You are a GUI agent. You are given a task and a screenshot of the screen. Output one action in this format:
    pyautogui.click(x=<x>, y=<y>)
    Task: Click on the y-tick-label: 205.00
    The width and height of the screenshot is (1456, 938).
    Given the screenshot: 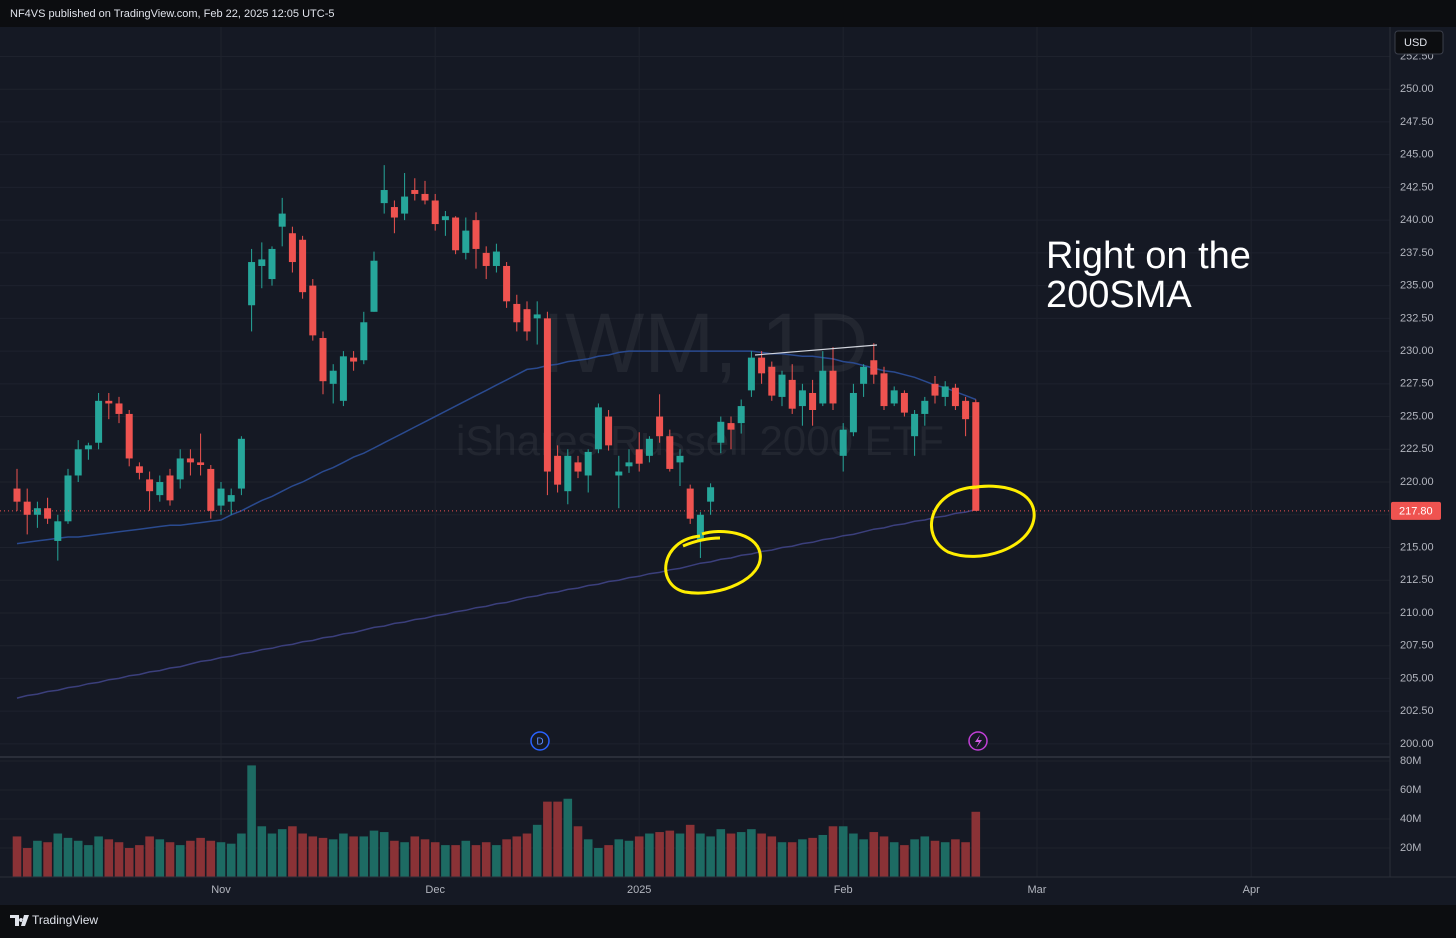 What is the action you would take?
    pyautogui.click(x=1417, y=678)
    